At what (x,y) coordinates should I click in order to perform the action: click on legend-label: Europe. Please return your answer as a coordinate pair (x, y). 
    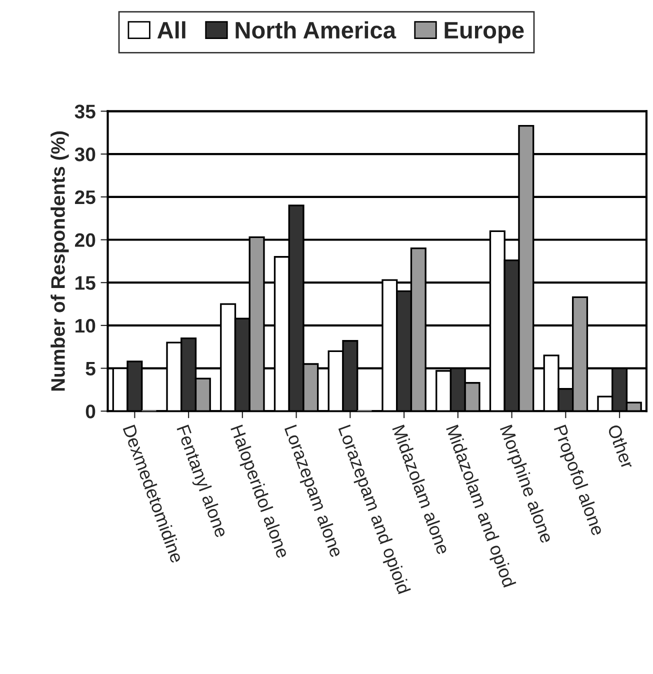
    Looking at the image, I should click on (484, 33).